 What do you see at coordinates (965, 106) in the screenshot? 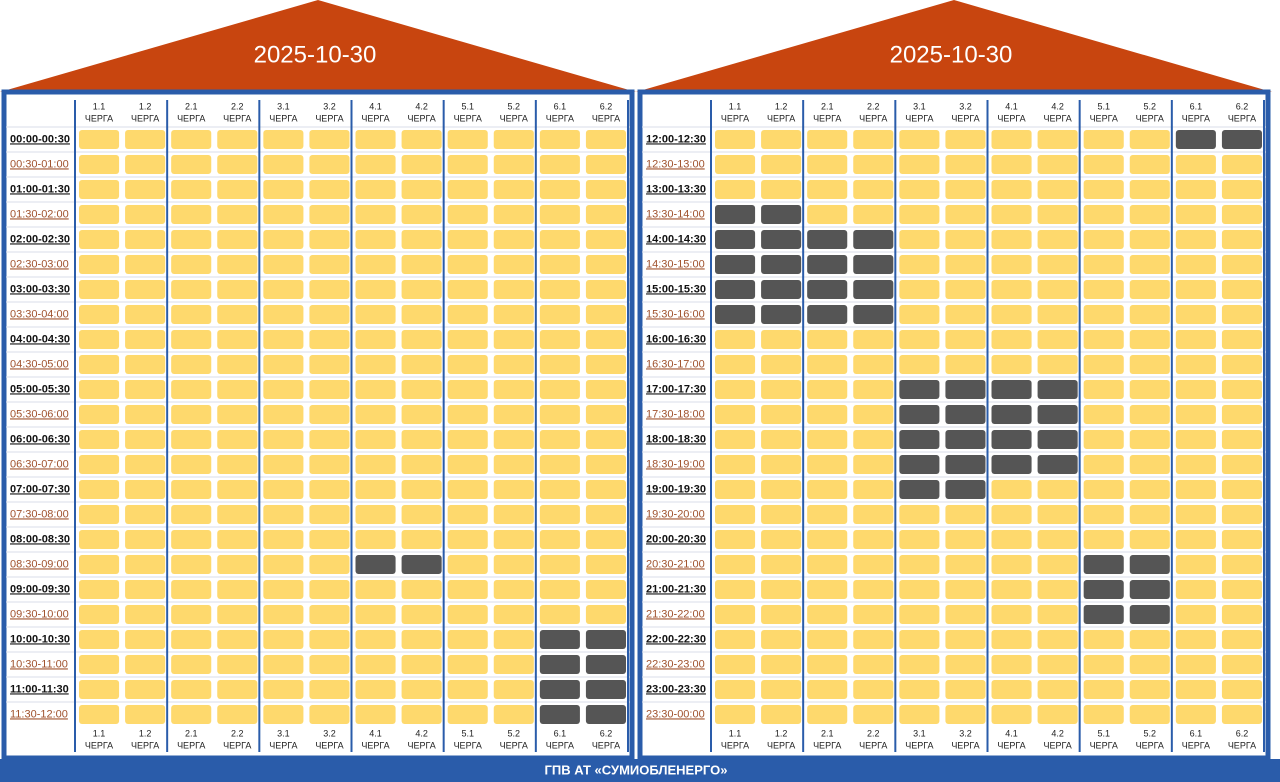
I see `queue-number: 3.2` at bounding box center [965, 106].